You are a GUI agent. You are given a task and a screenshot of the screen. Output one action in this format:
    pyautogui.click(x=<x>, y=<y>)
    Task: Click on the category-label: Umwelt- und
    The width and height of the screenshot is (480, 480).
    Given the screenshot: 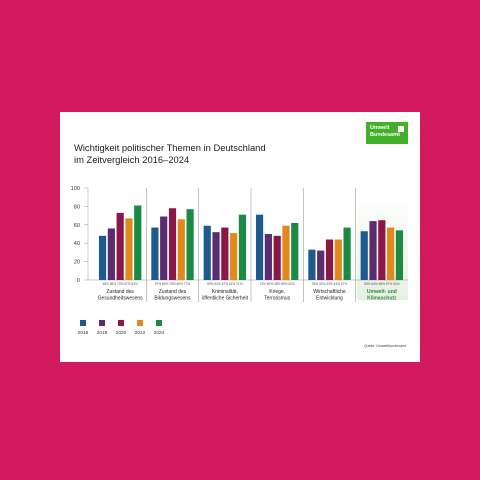 What is the action you would take?
    pyautogui.click(x=382, y=292)
    